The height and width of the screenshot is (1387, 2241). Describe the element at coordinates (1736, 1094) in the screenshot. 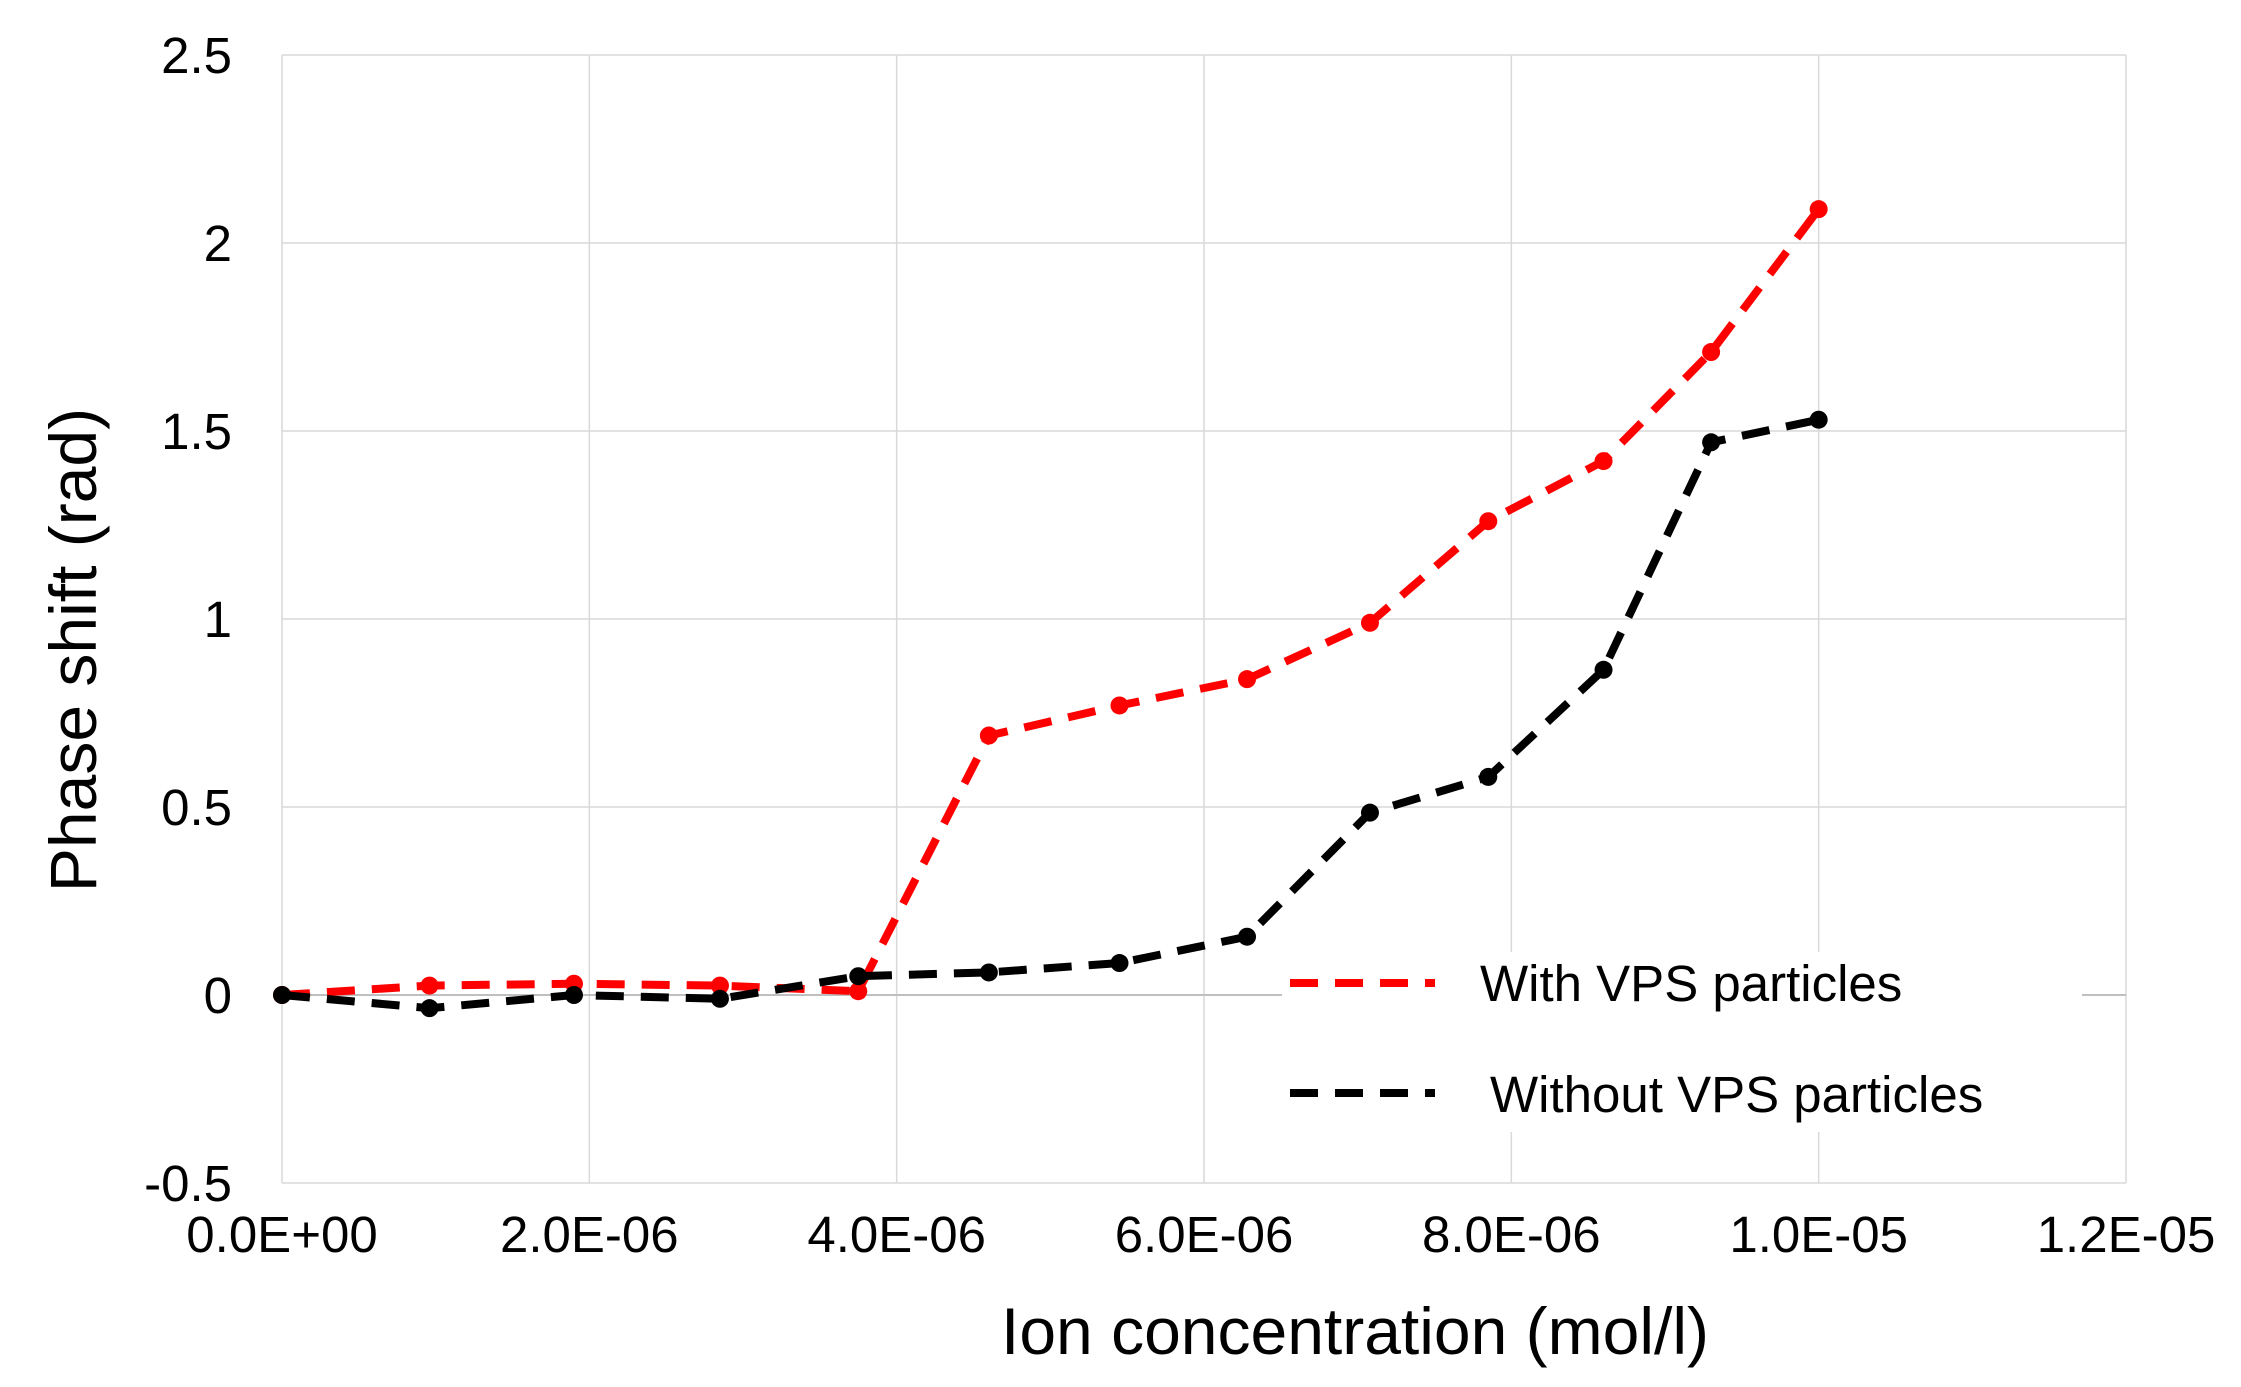

I see `legend-label-without-vps: Without VPS particles` at that location.